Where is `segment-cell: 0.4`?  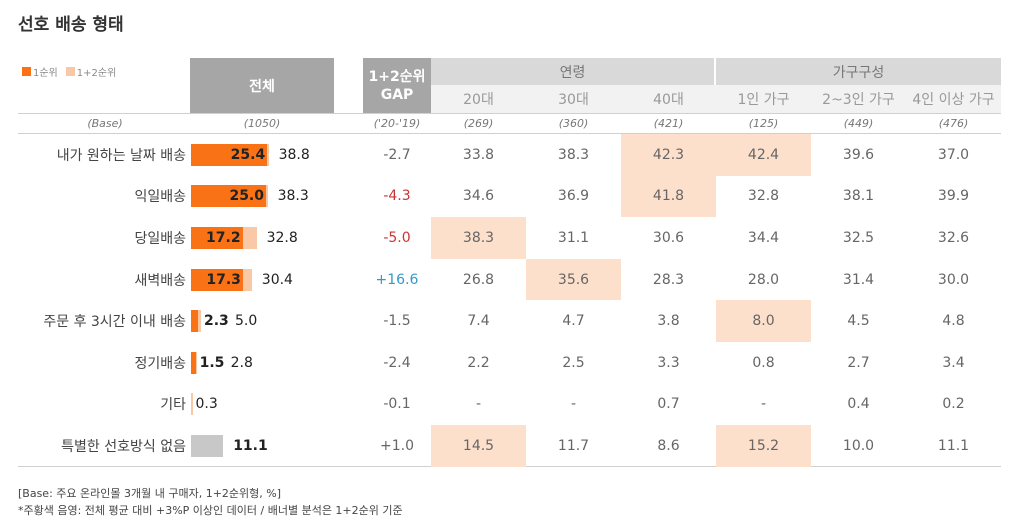 segment-cell: 0.4 is located at coordinates (858, 404).